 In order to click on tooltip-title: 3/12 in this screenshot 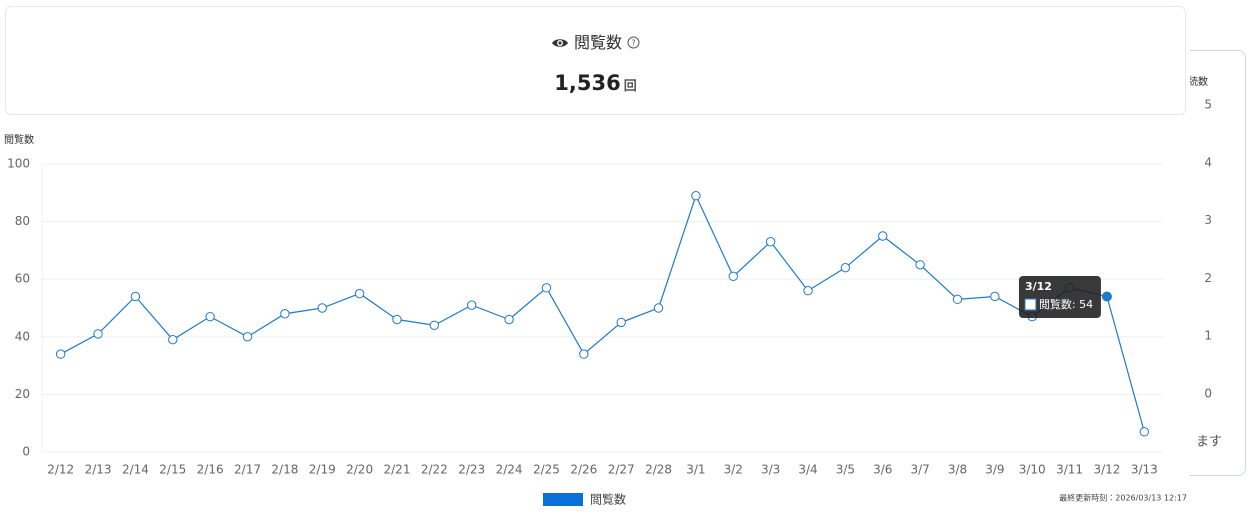, I will do `click(1038, 286)`.